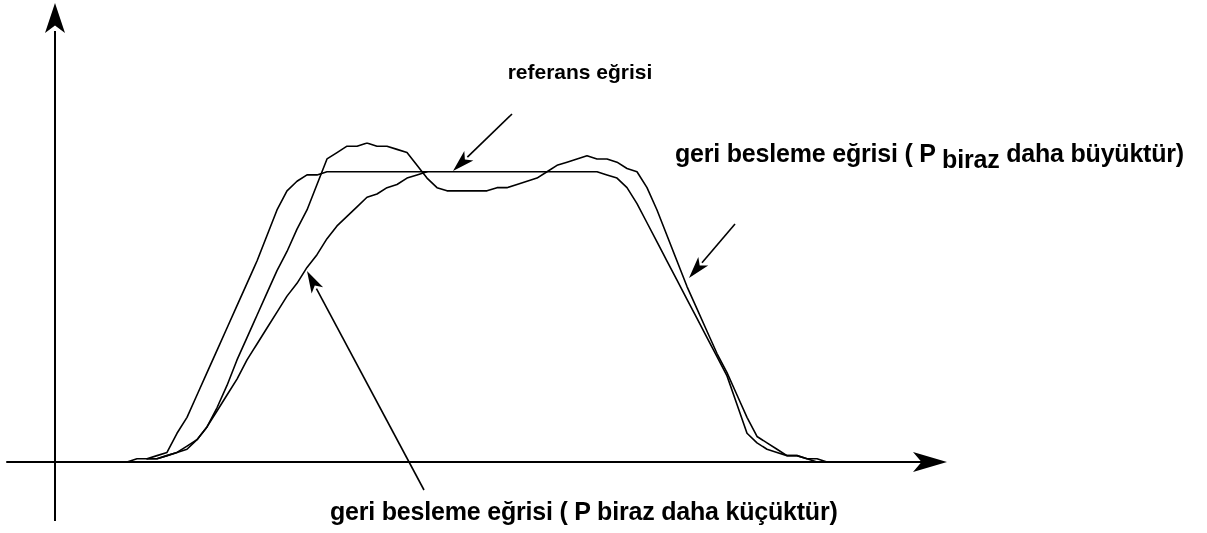  I want to click on text: geri besleme eğrisi ( P biraz daha küçüktür), so click(584, 511).